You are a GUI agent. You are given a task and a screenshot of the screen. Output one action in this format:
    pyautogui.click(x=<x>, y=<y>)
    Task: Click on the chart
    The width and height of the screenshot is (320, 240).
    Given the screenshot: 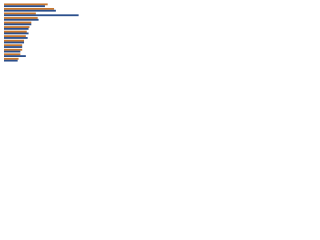 What is the action you would take?
    pyautogui.click(x=41, y=32)
    